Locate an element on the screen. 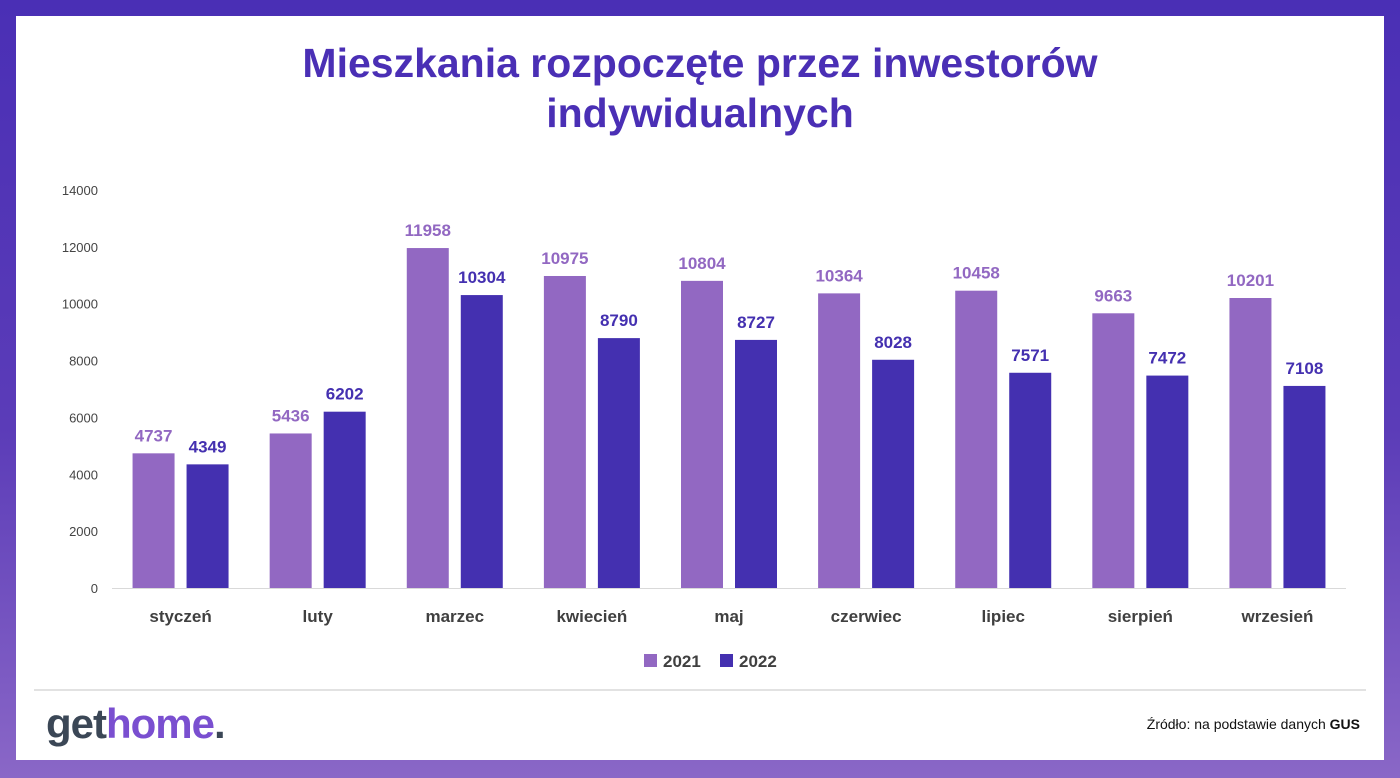 This screenshot has width=1400, height=778. data-label-2021: 10975 is located at coordinates (564, 258).